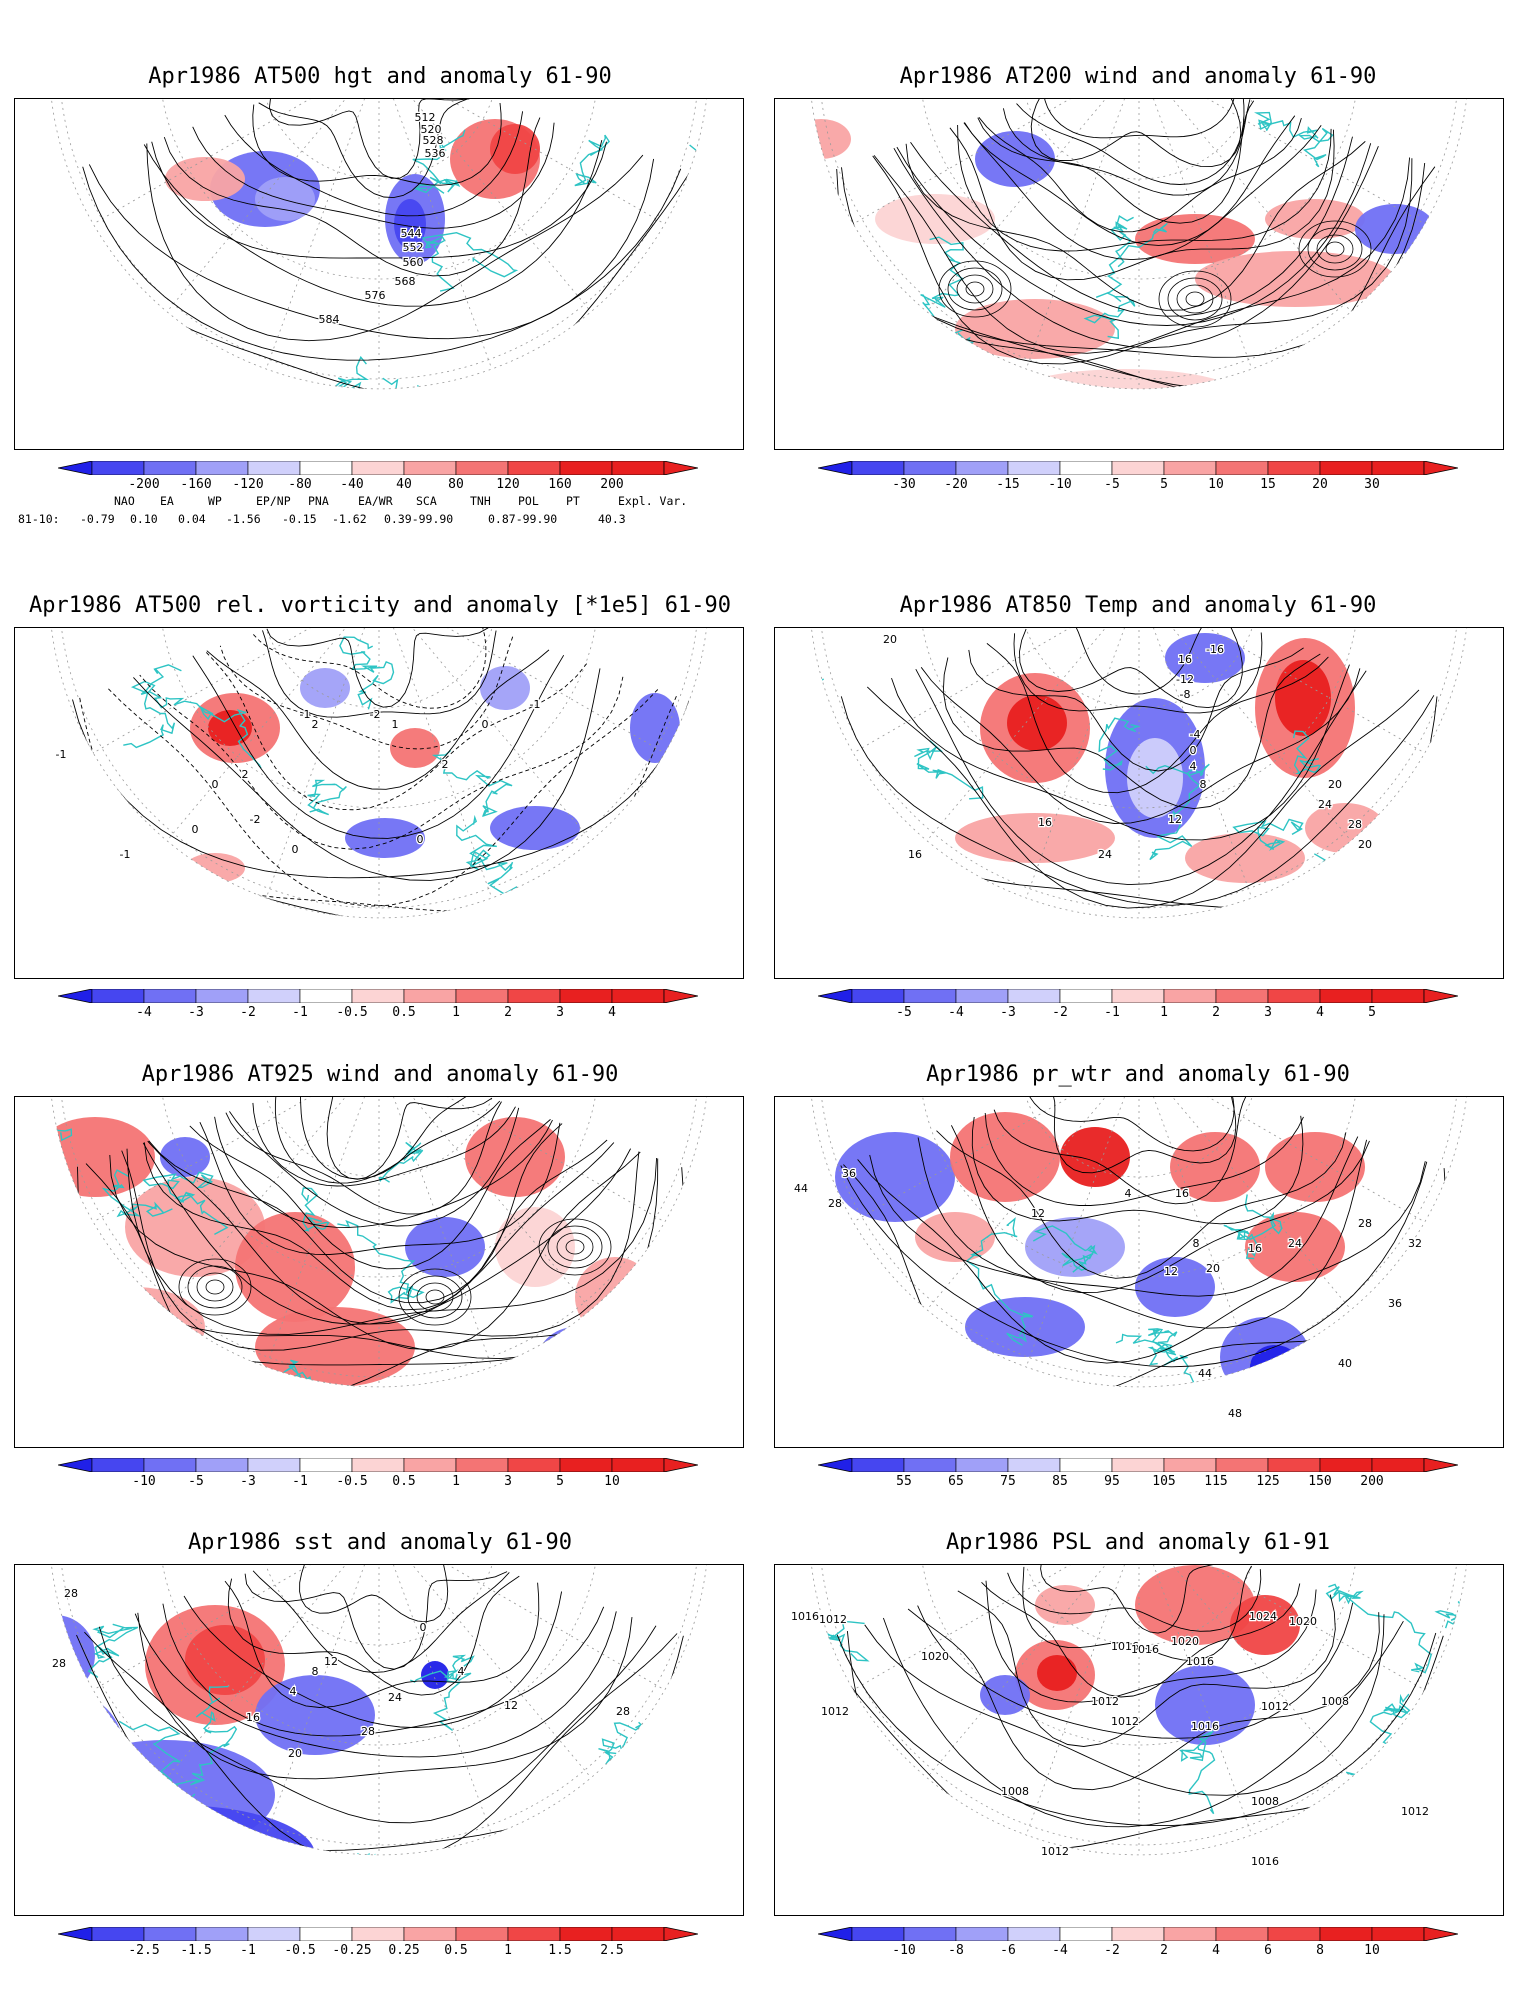 Image resolution: width=1520 pixels, height=2000 pixels. What do you see at coordinates (904, 484) in the screenshot?
I see `colorbar-tick-label: -30` at bounding box center [904, 484].